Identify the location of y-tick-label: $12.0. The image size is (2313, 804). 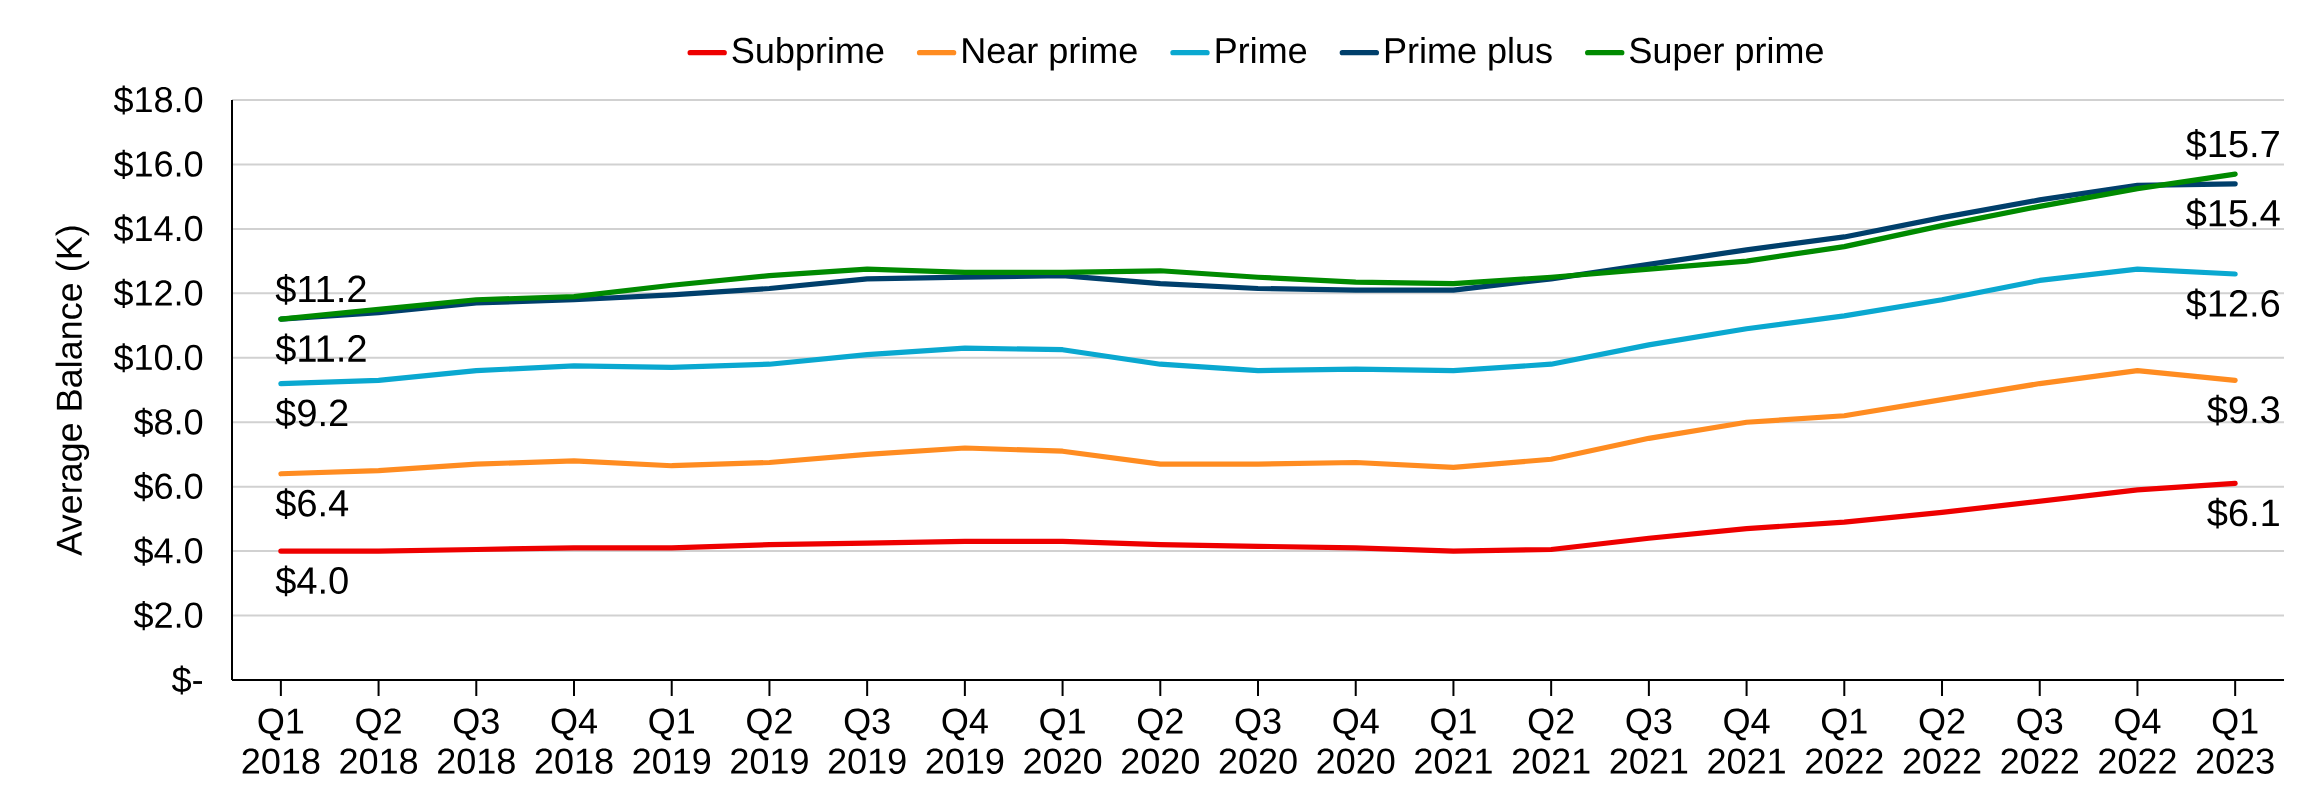
(158, 293).